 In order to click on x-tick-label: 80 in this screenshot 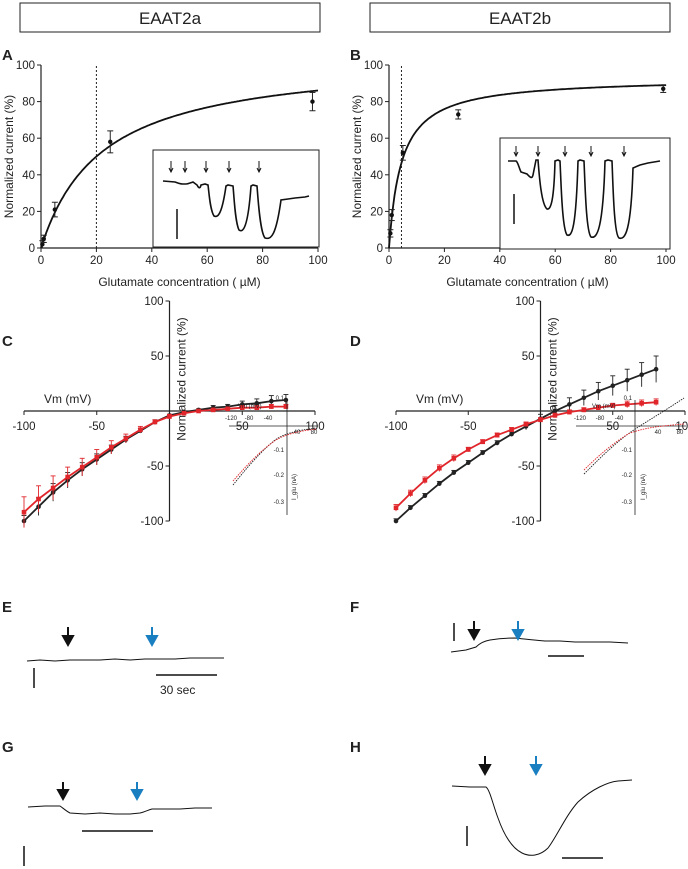, I will do `click(262, 261)`.